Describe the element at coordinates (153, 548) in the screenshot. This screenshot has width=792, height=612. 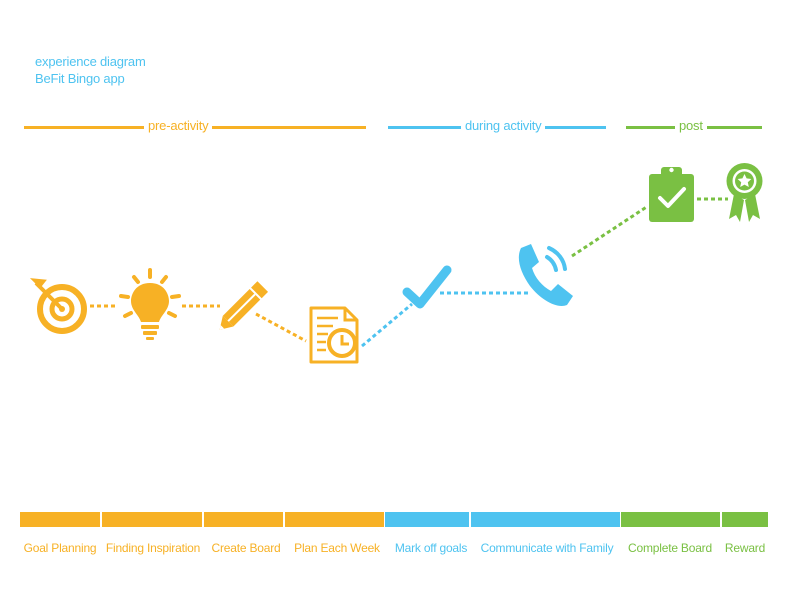
I see `step-label-finding-inspiration: Finding Inspiration` at that location.